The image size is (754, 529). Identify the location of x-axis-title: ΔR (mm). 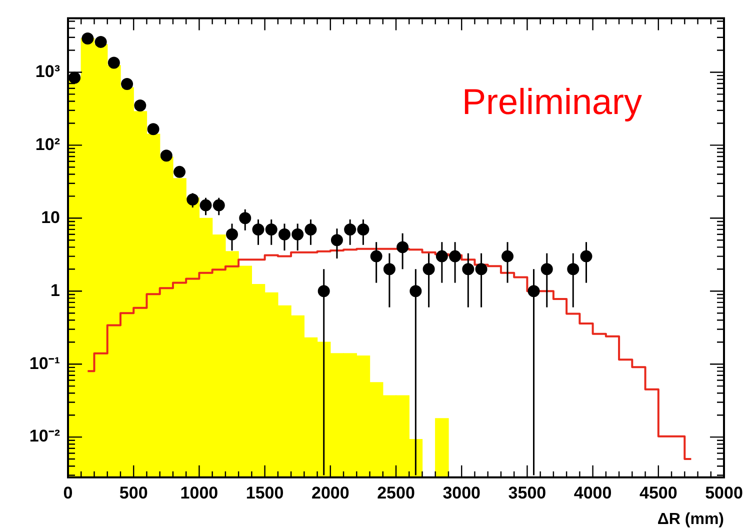
(690, 519).